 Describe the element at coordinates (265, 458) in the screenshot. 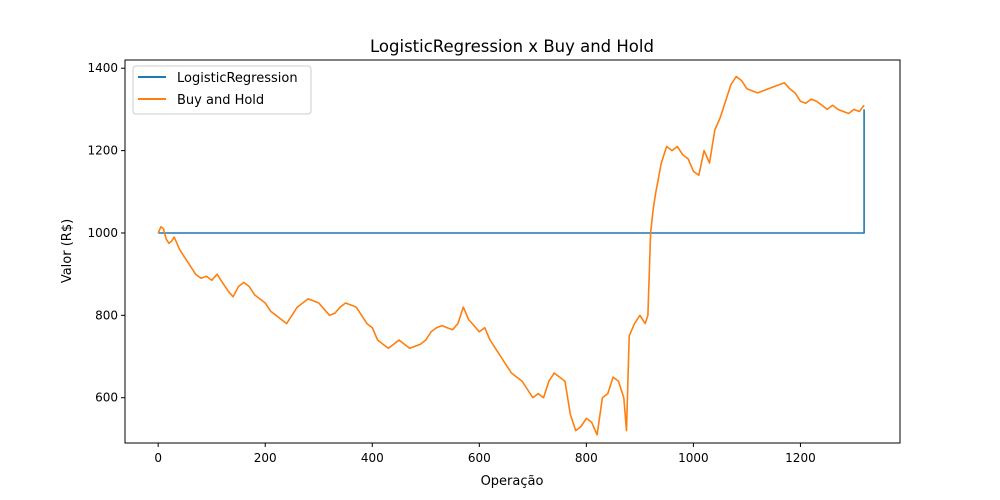

I see `x-tick-label: 200` at that location.